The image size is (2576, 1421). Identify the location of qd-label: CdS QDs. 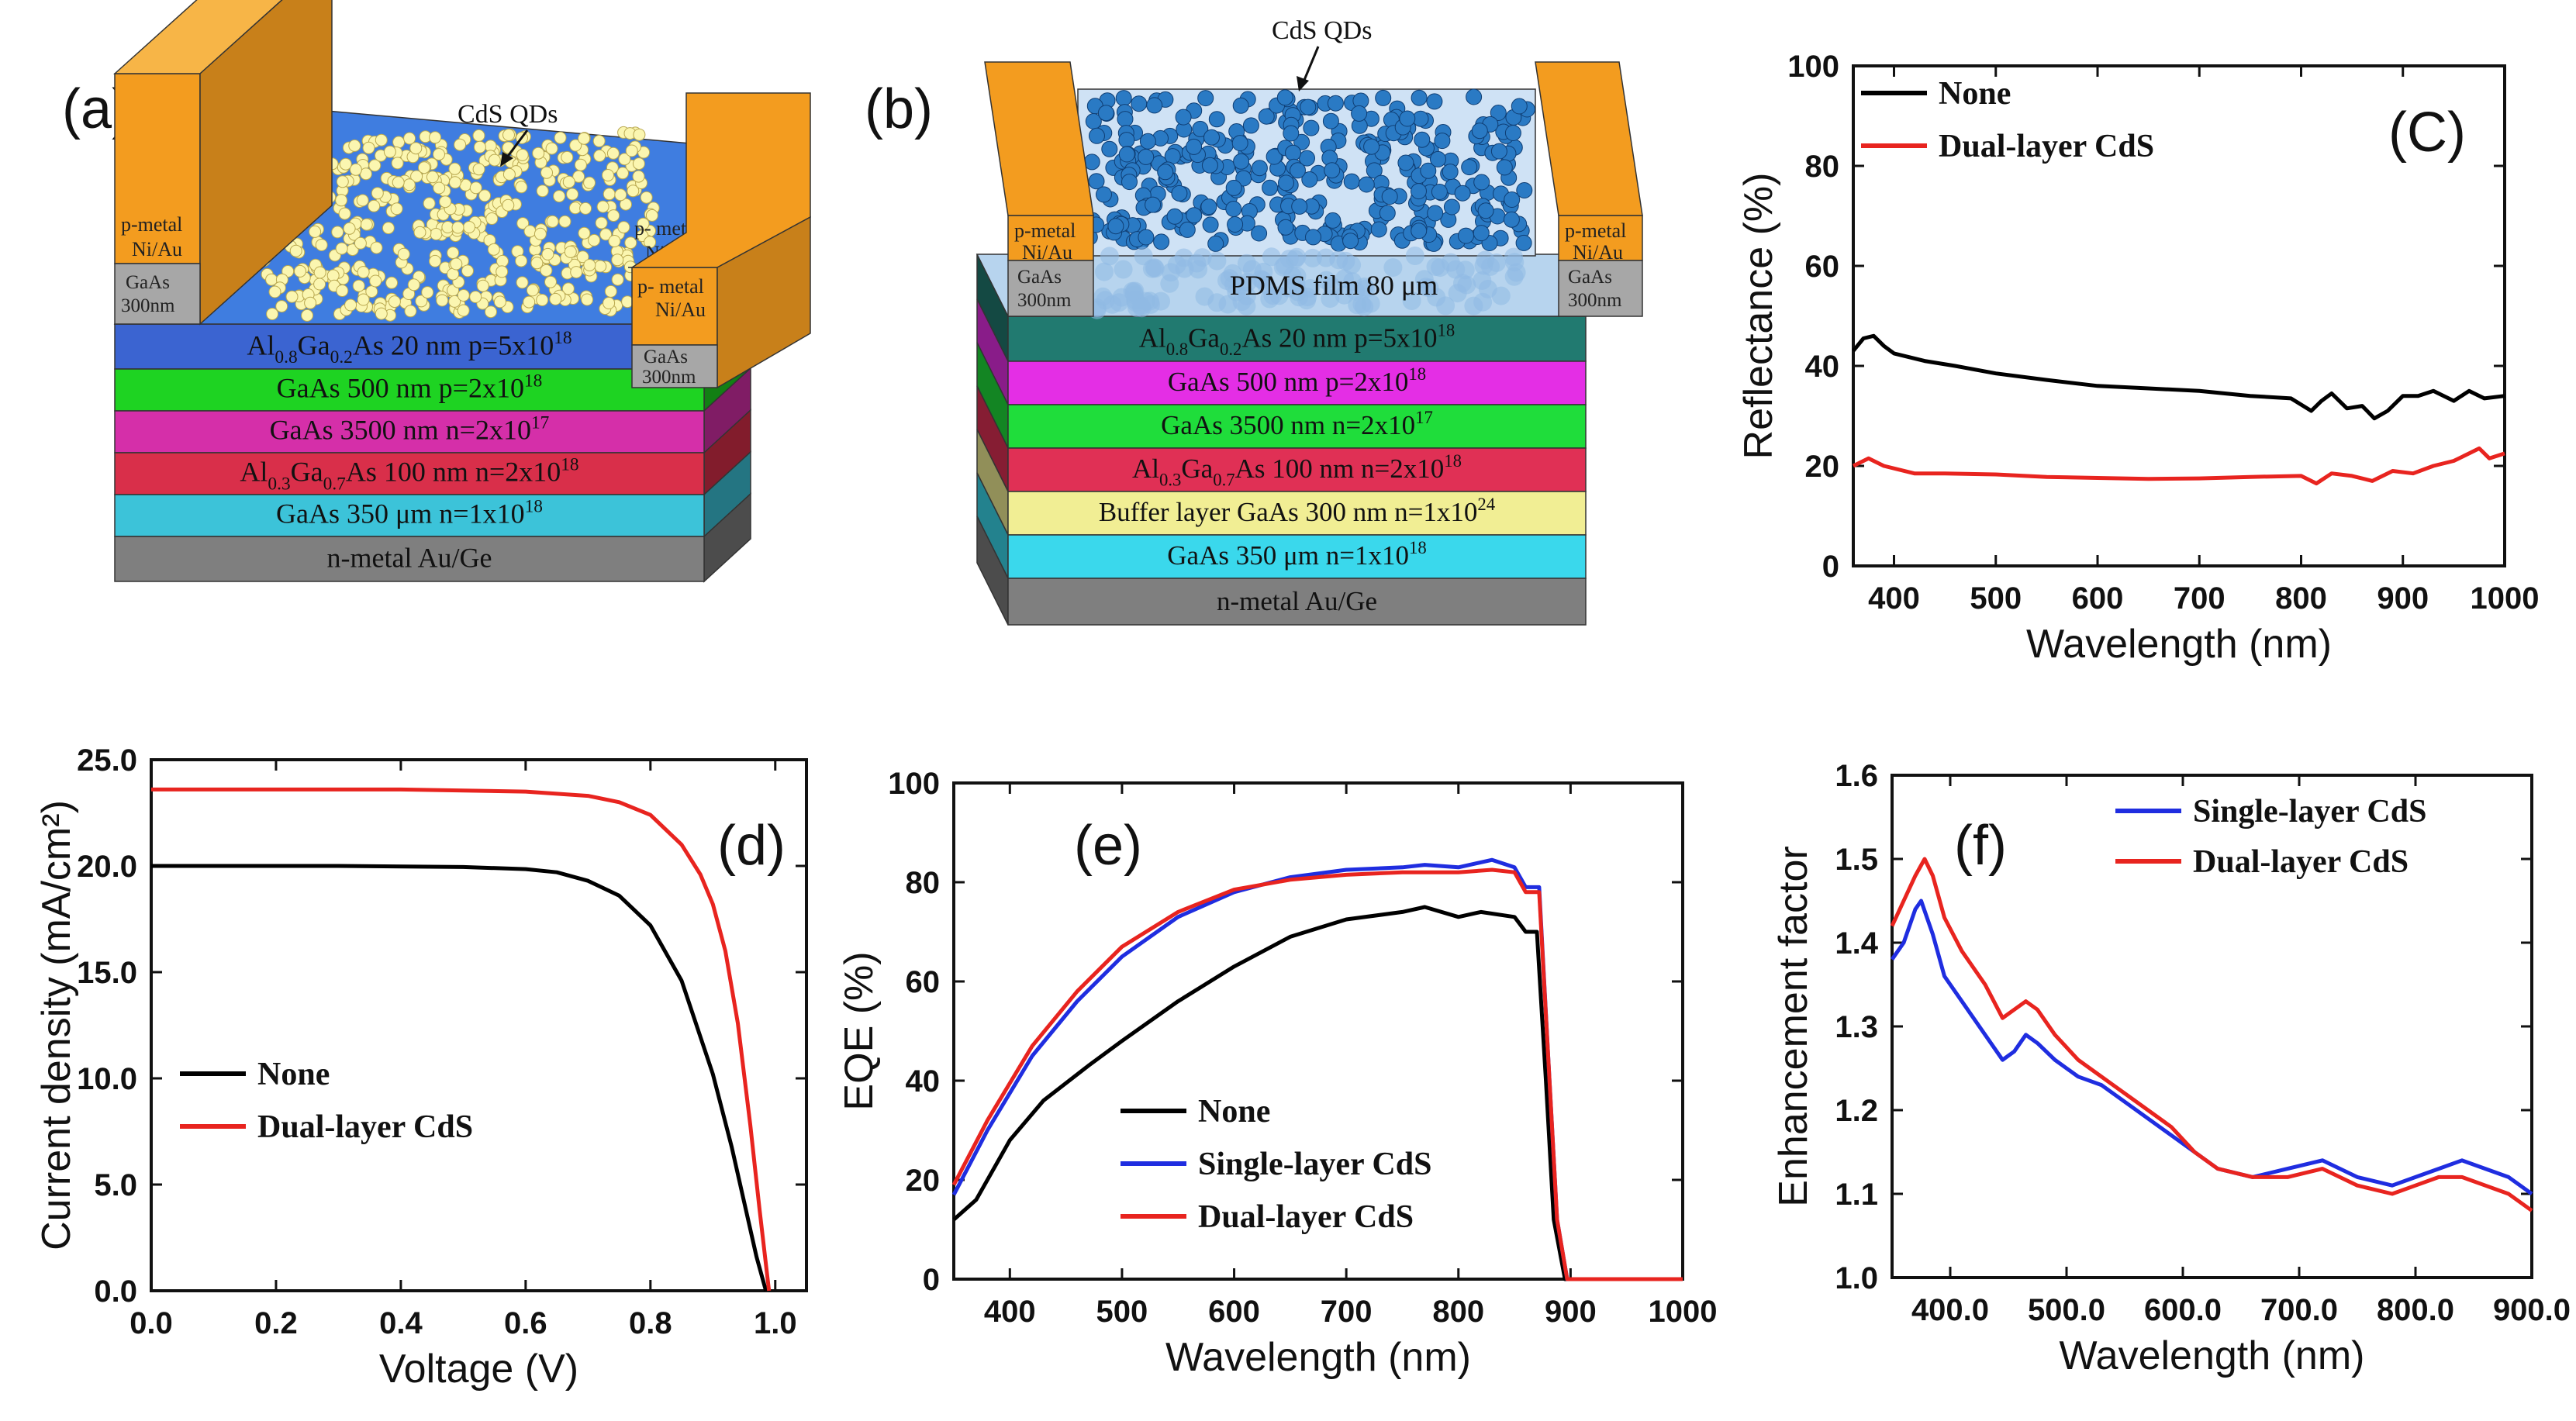
(1322, 30).